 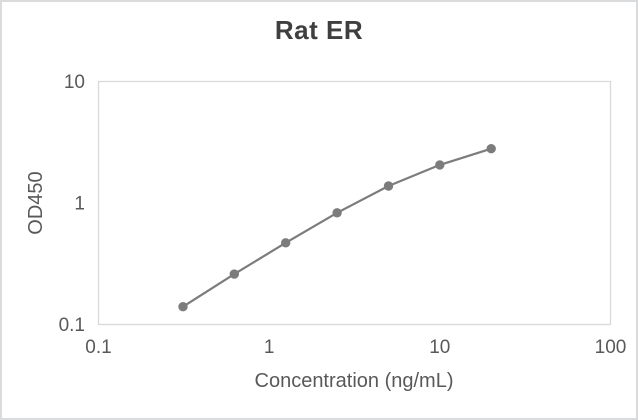 I want to click on y-tick-label: 0.1, so click(x=72, y=325).